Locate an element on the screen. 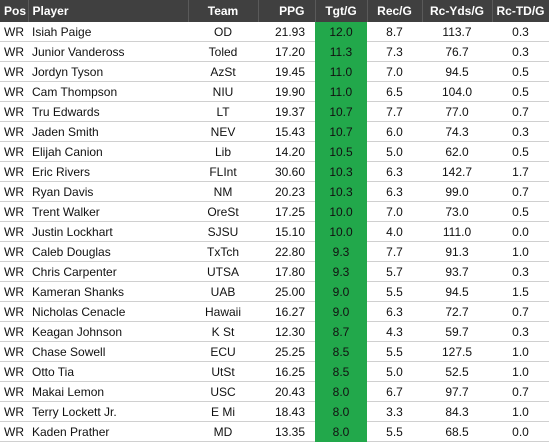 The width and height of the screenshot is (549, 443). player-cell: Justin Lockhart is located at coordinates (108, 231).